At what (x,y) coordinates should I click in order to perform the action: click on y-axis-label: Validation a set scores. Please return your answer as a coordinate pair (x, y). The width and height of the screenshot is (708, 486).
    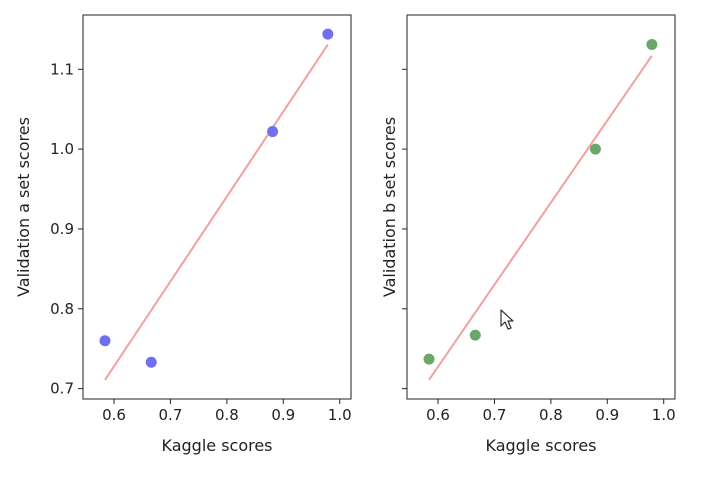
    Looking at the image, I should click on (23, 207).